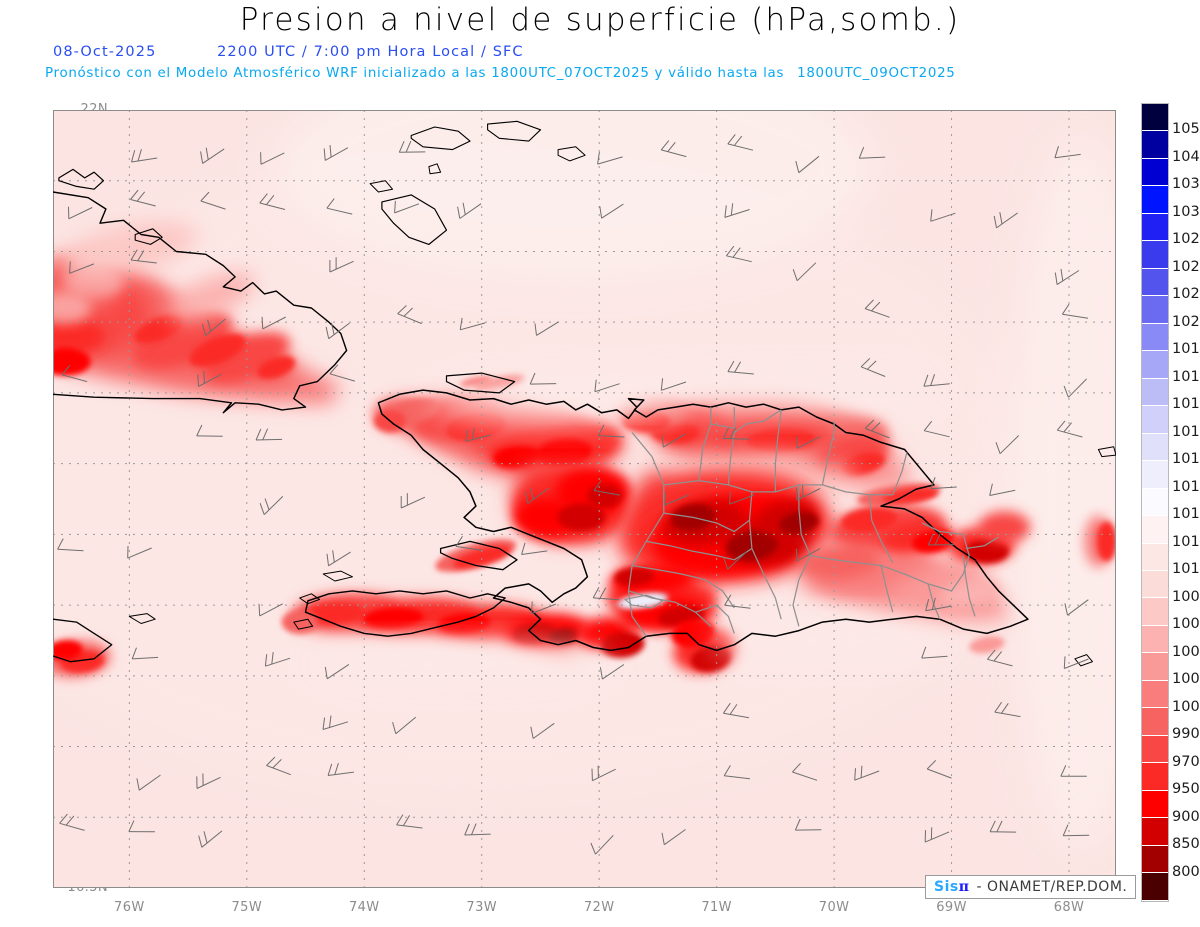 The image size is (1200, 927). I want to click on lon-tick-label: 68W, so click(1069, 907).